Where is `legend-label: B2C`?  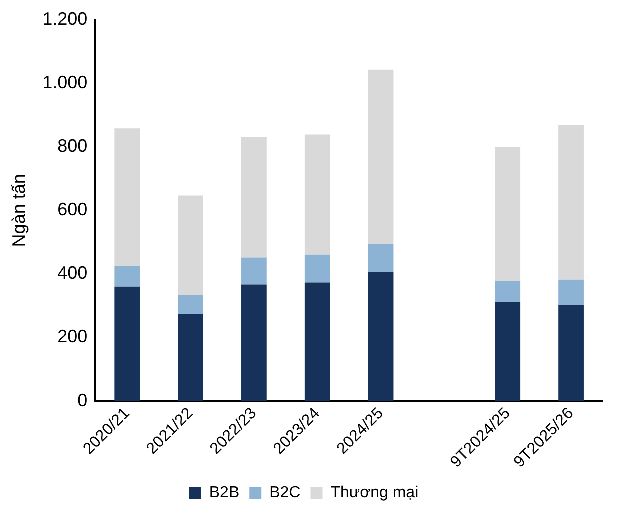
legend-label: B2C is located at coordinates (285, 493).